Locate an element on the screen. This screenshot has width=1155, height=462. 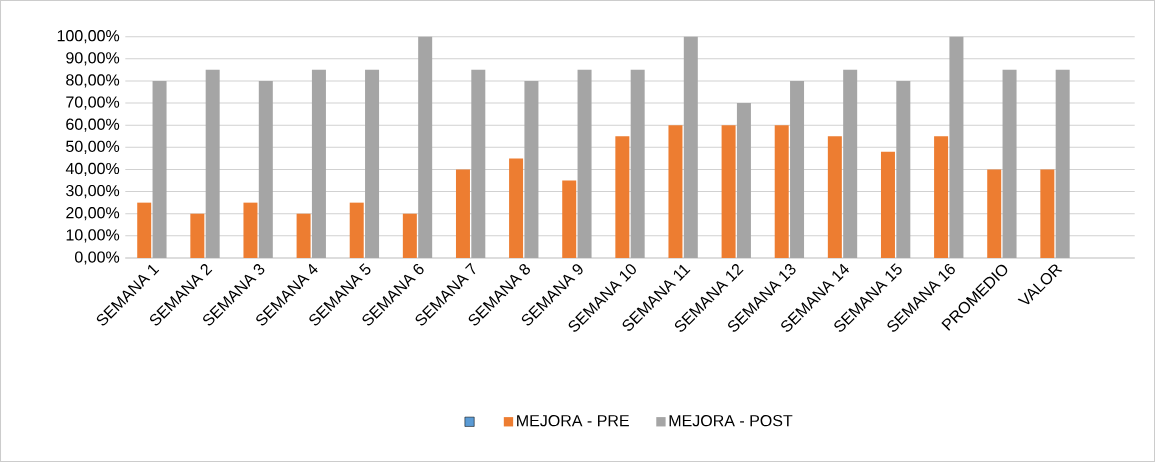
y-tick-label: 20,00% is located at coordinates (93, 214).